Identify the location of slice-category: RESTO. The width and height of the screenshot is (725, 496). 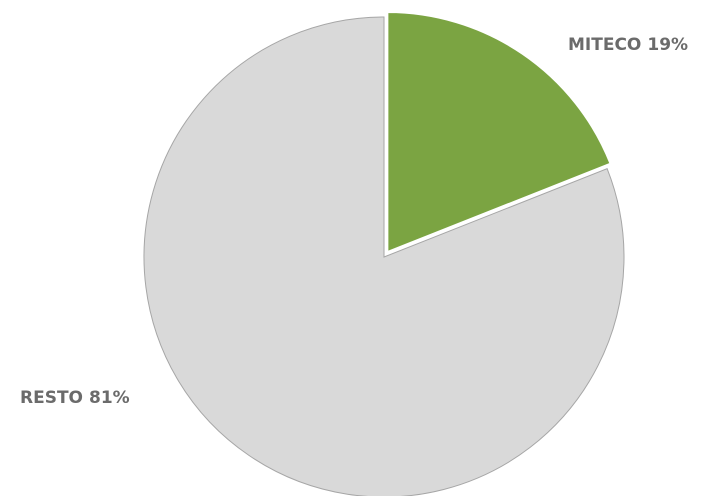
(51, 398).